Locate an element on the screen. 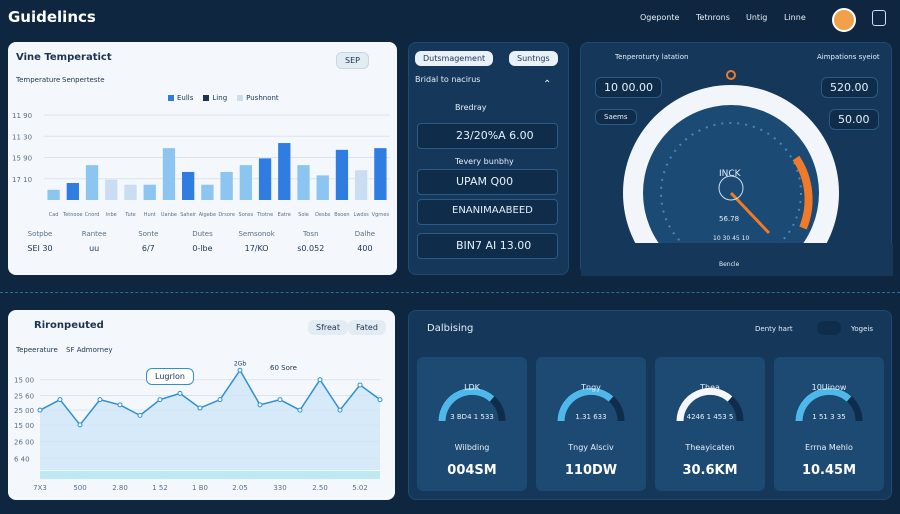 The image size is (900, 514). filter: Denty hart is located at coordinates (774, 329).